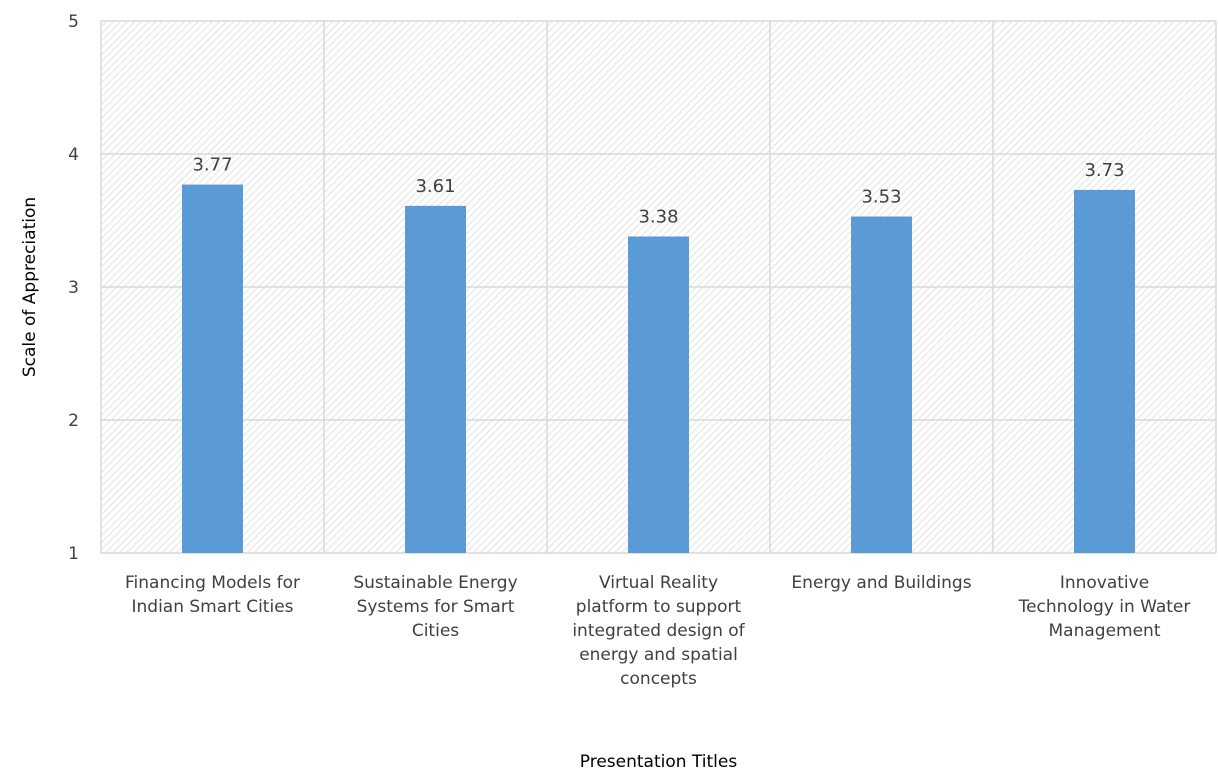  What do you see at coordinates (1104, 607) in the screenshot?
I see `x-tick-label: Innovative Technology in Water Management` at bounding box center [1104, 607].